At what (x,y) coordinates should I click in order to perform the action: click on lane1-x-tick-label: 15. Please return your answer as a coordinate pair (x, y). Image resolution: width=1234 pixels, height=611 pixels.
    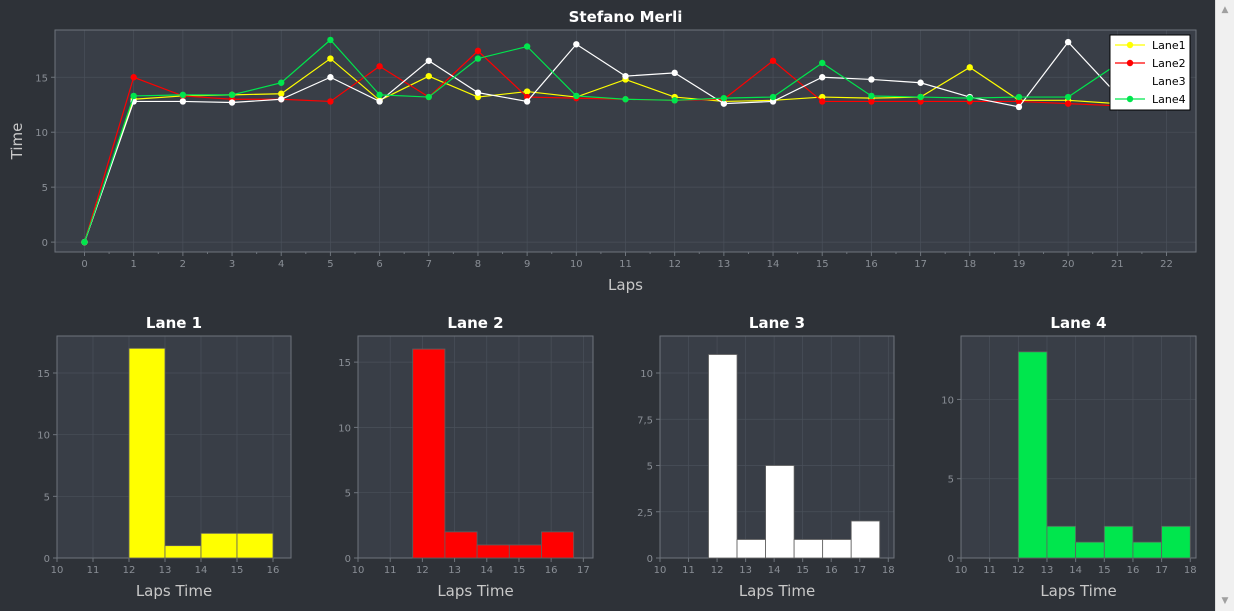
    Looking at the image, I should click on (237, 570).